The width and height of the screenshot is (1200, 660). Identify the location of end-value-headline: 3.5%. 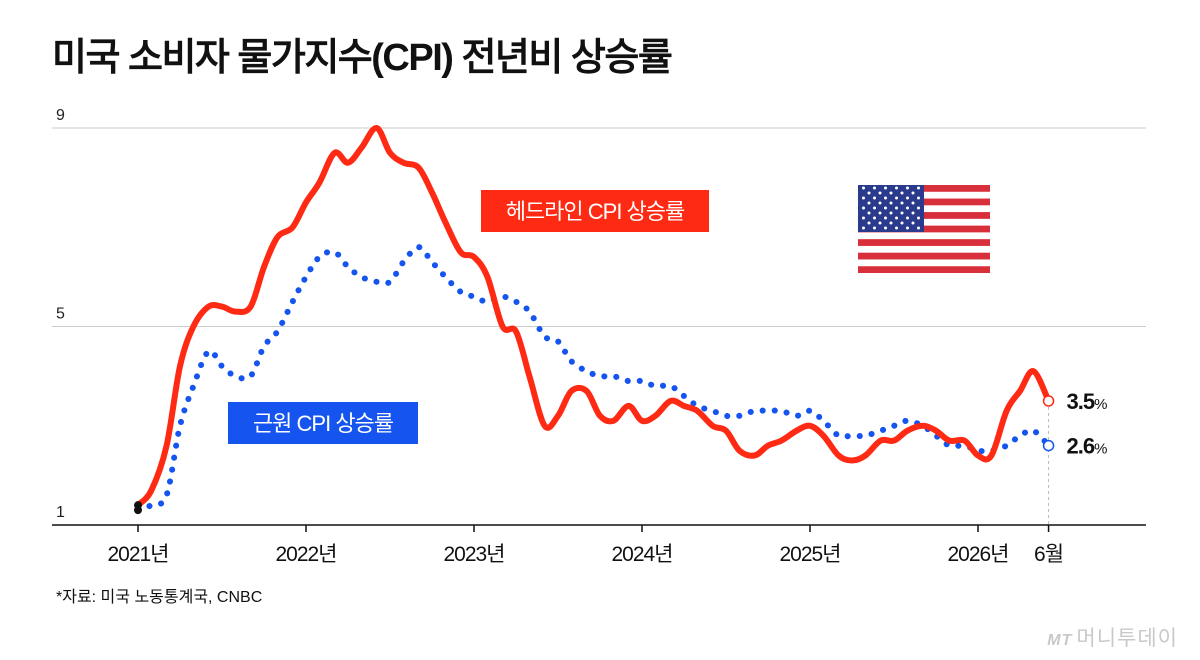
(1087, 401).